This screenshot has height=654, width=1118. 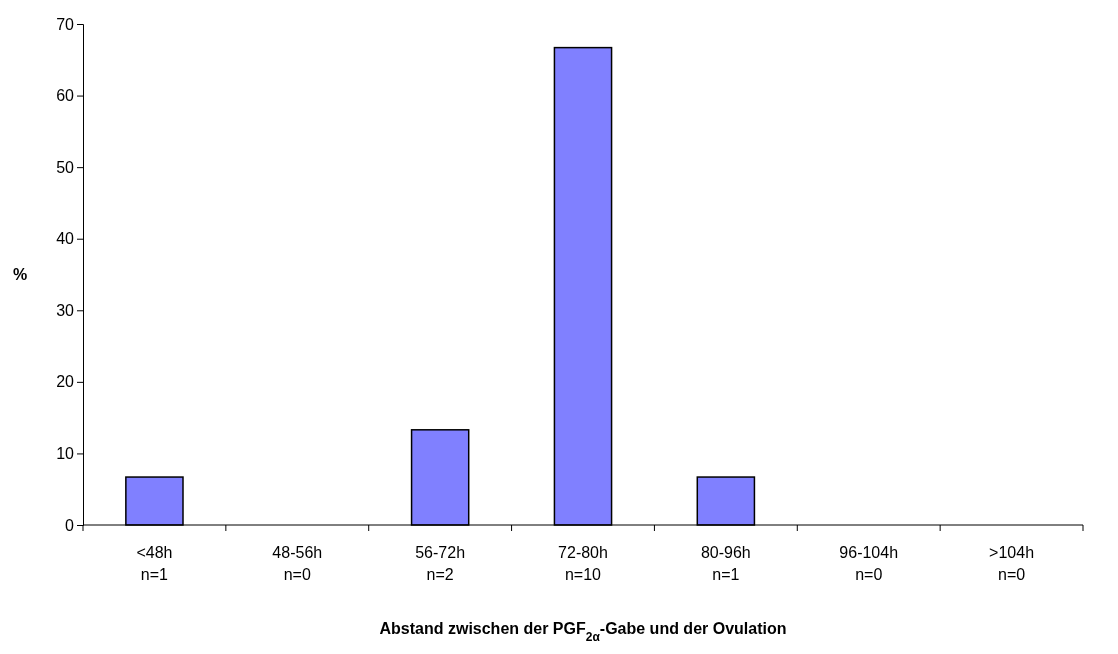 What do you see at coordinates (65, 96) in the screenshot?
I see `y-tick-label: 60` at bounding box center [65, 96].